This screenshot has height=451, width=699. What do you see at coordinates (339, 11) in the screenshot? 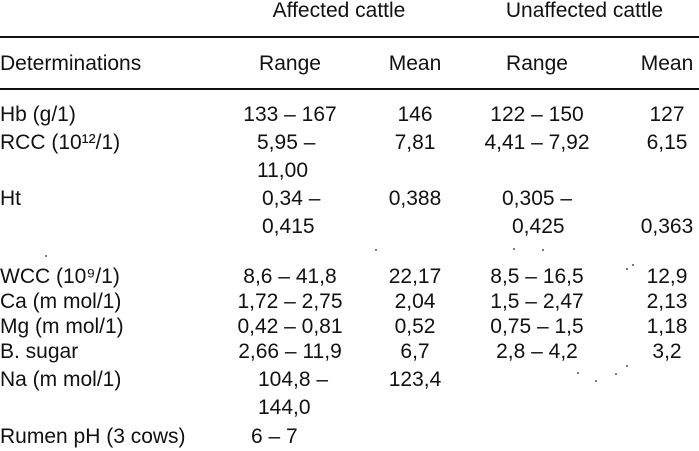
I see `group-header-affected: Affected cattle` at bounding box center [339, 11].